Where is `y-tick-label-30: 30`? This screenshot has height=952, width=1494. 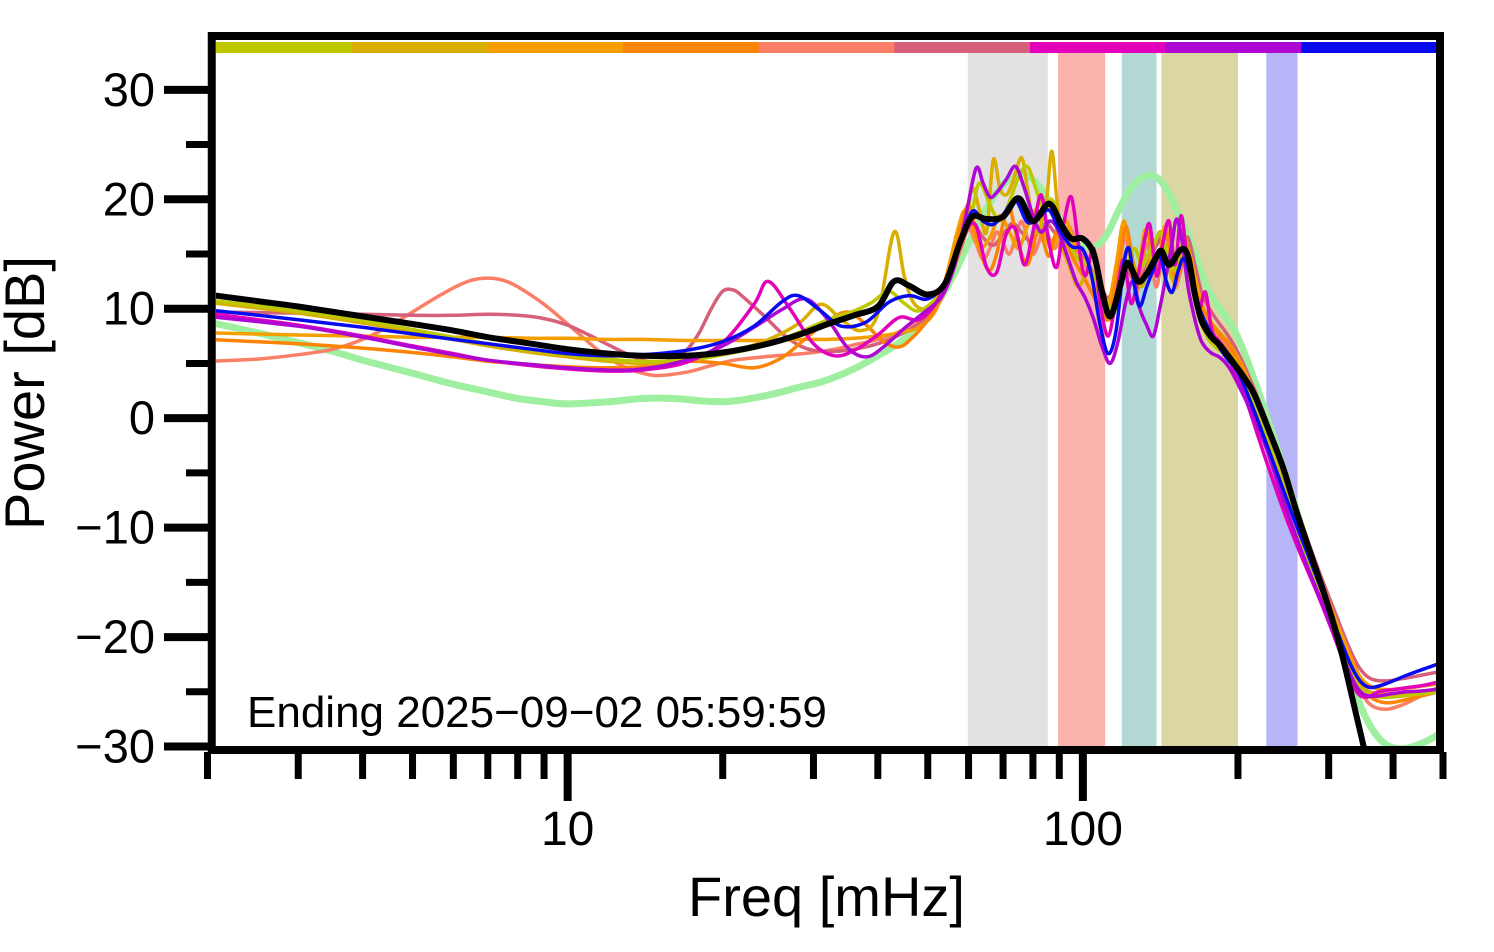 y-tick-label-30: 30 is located at coordinates (129, 89).